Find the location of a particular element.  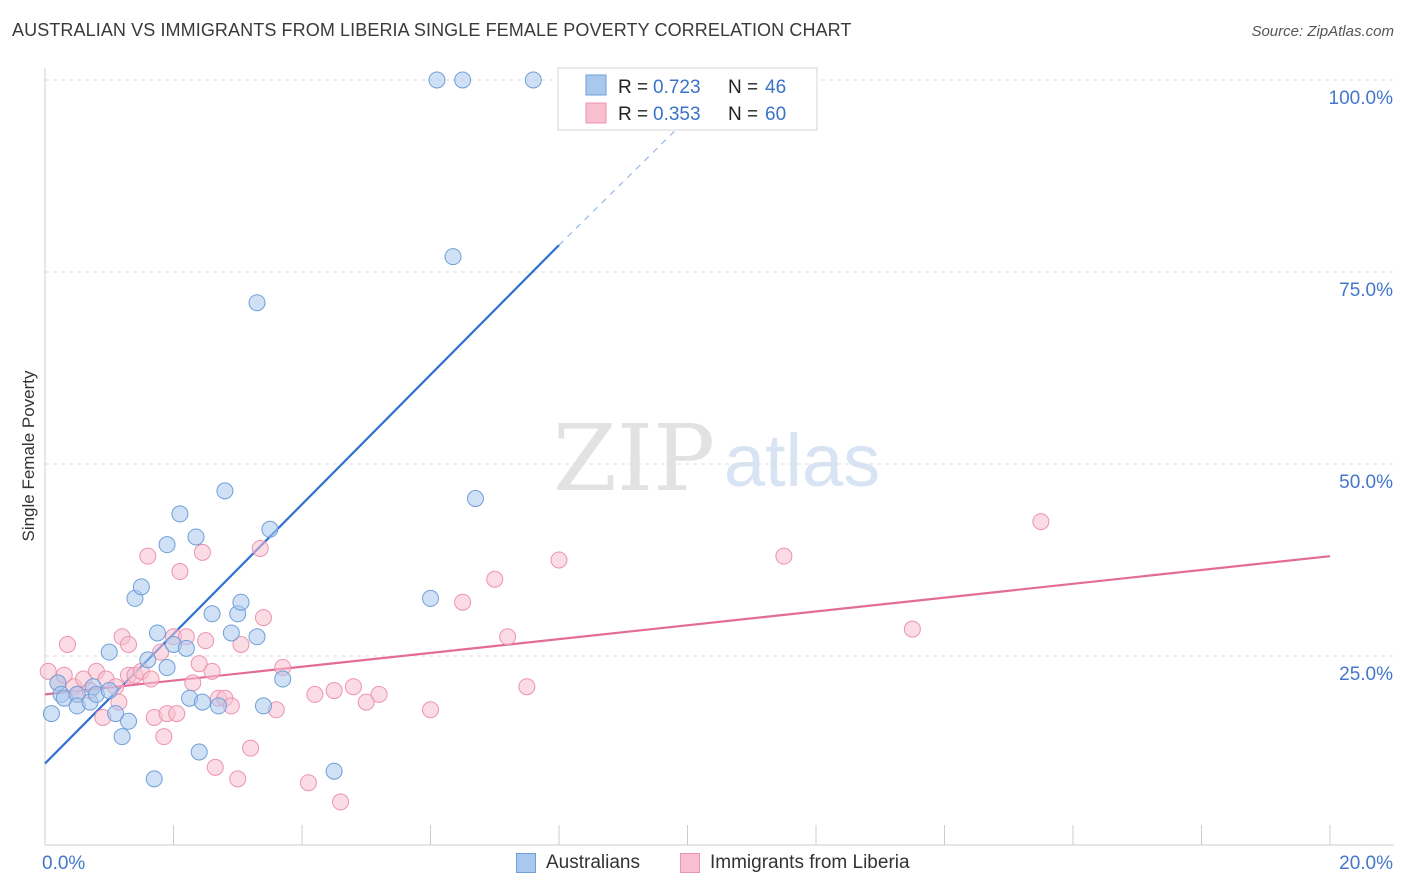

legend-item-australians: Australians is located at coordinates (578, 863).